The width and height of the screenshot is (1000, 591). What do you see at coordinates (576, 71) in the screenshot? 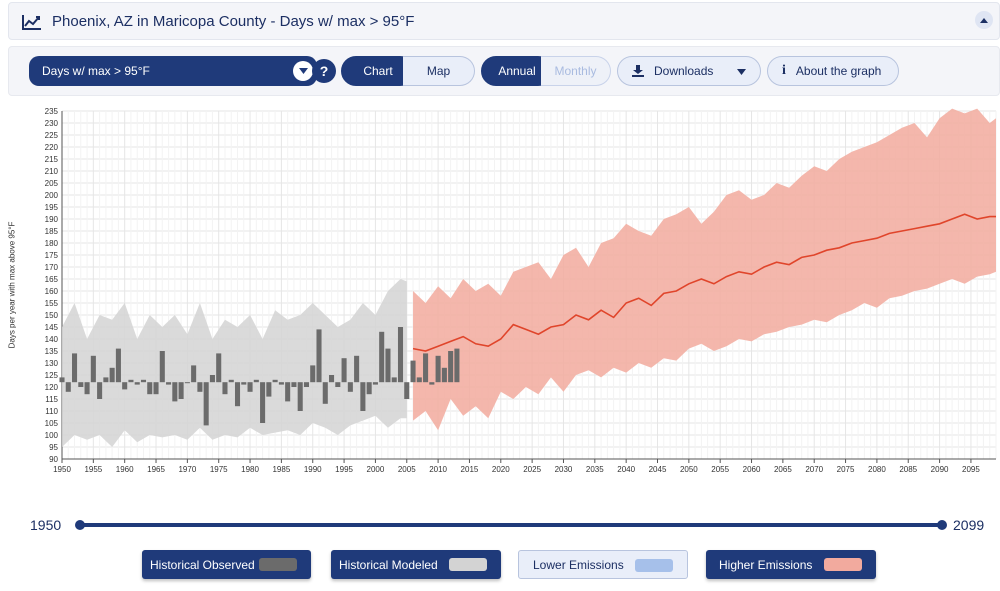
I see `tab-monthly: Monthly` at bounding box center [576, 71].